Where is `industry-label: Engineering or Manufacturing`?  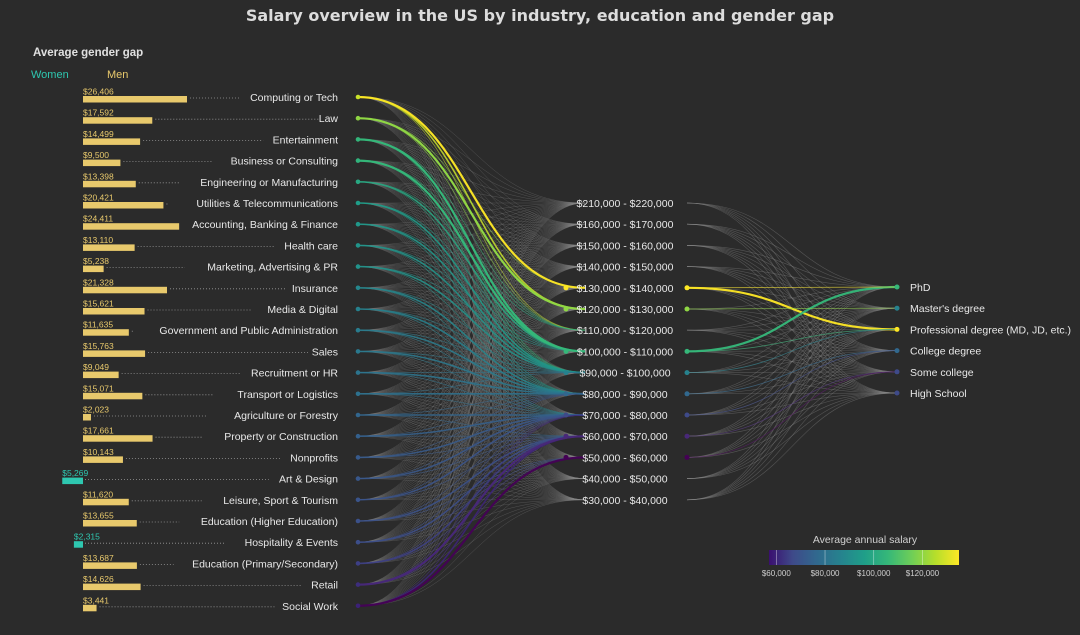 industry-label: Engineering or Manufacturing is located at coordinates (269, 183).